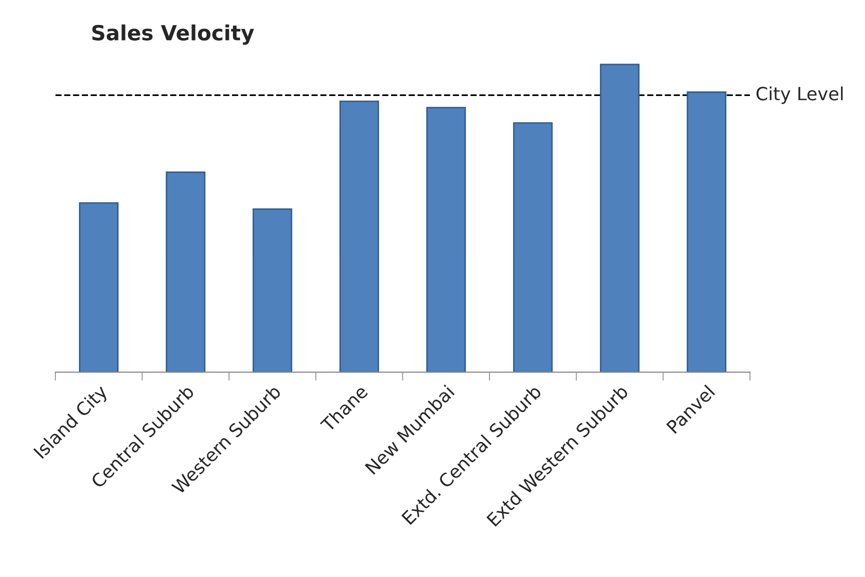 Image resolution: width=865 pixels, height=577 pixels. Describe the element at coordinates (799, 95) in the screenshot. I see `ref-line-label: City Level` at that location.